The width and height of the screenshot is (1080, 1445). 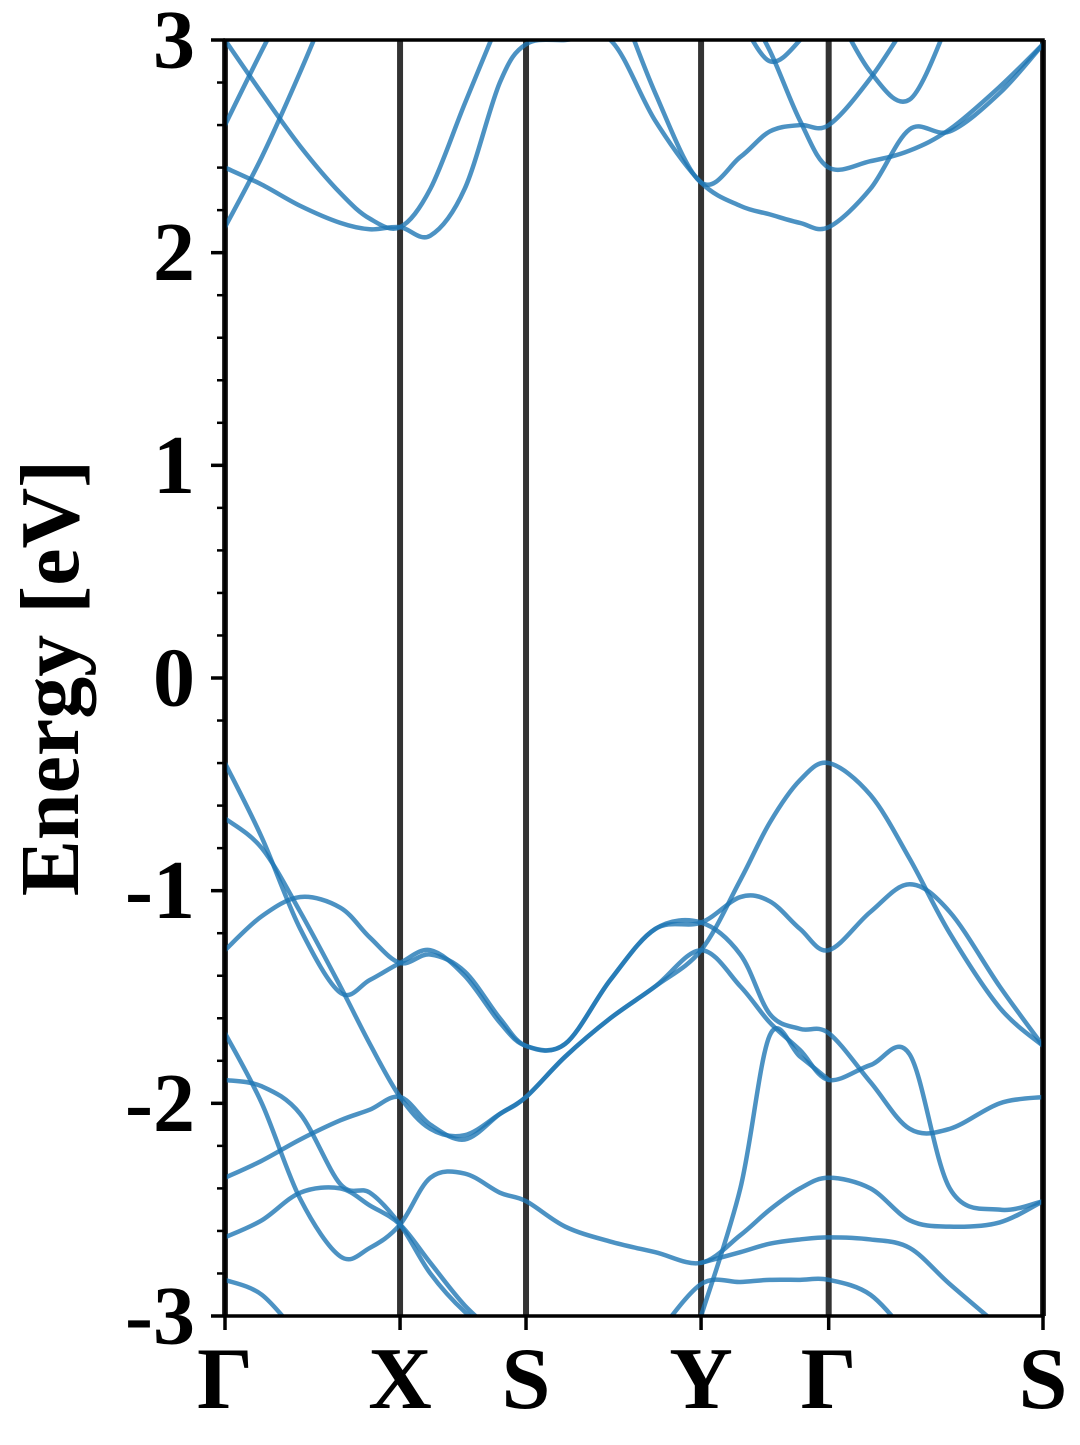 What do you see at coordinates (174, 465) in the screenshot?
I see `y-tick-label: 1` at bounding box center [174, 465].